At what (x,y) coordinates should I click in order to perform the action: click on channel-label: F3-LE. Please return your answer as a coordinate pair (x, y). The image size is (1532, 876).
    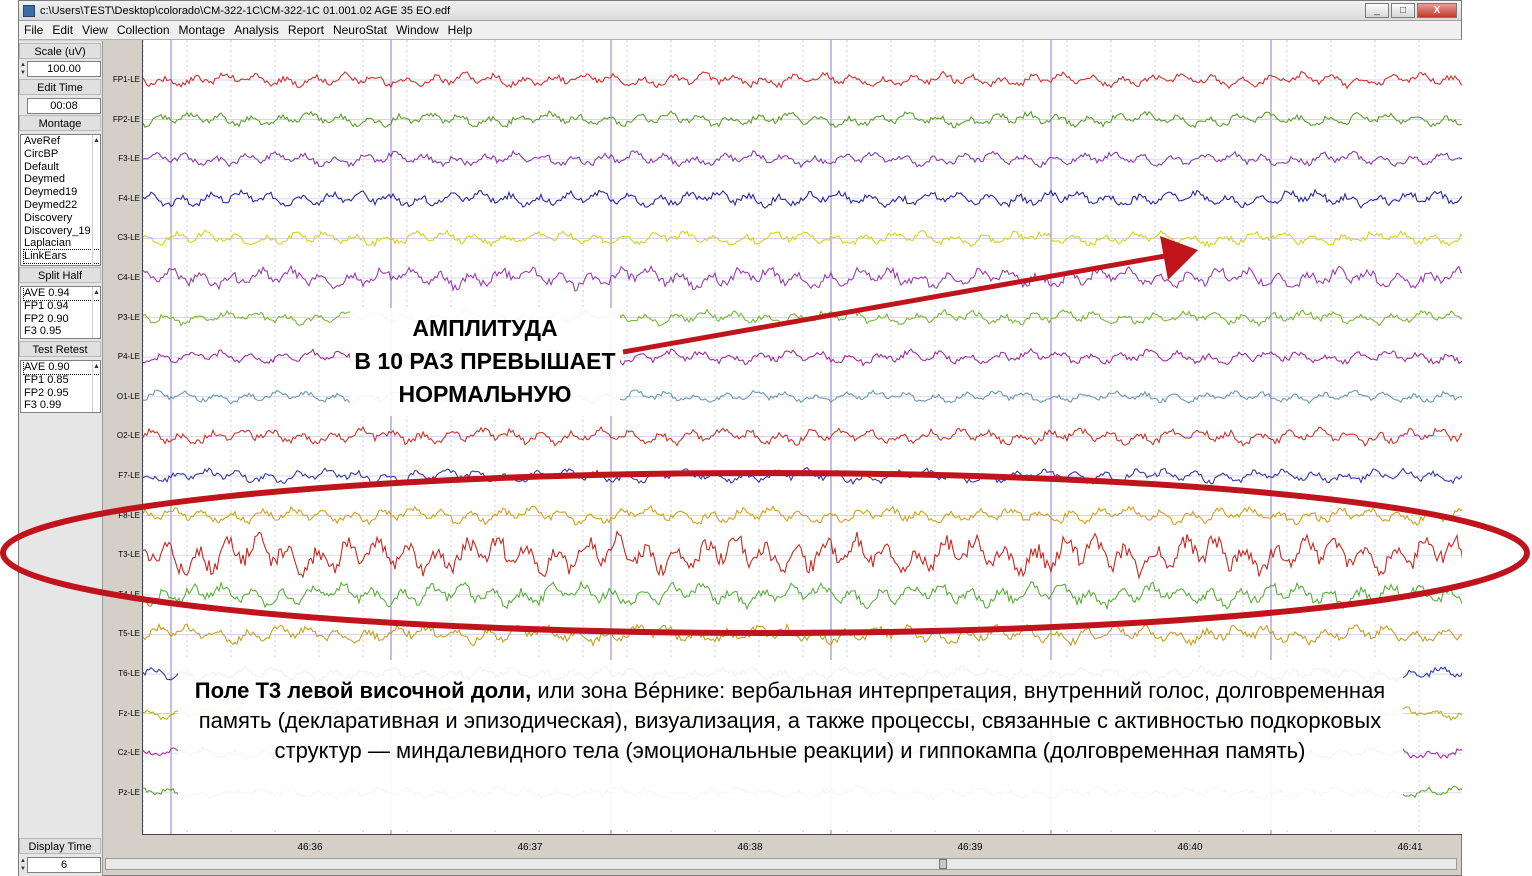
    Looking at the image, I should click on (129, 159).